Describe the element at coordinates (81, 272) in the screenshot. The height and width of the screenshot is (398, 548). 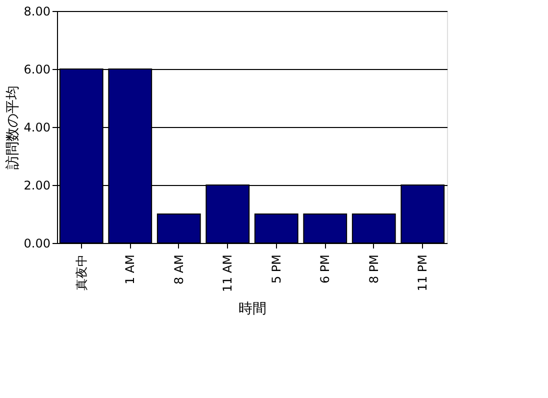
I see `x-tick-label: 真夜中` at that location.